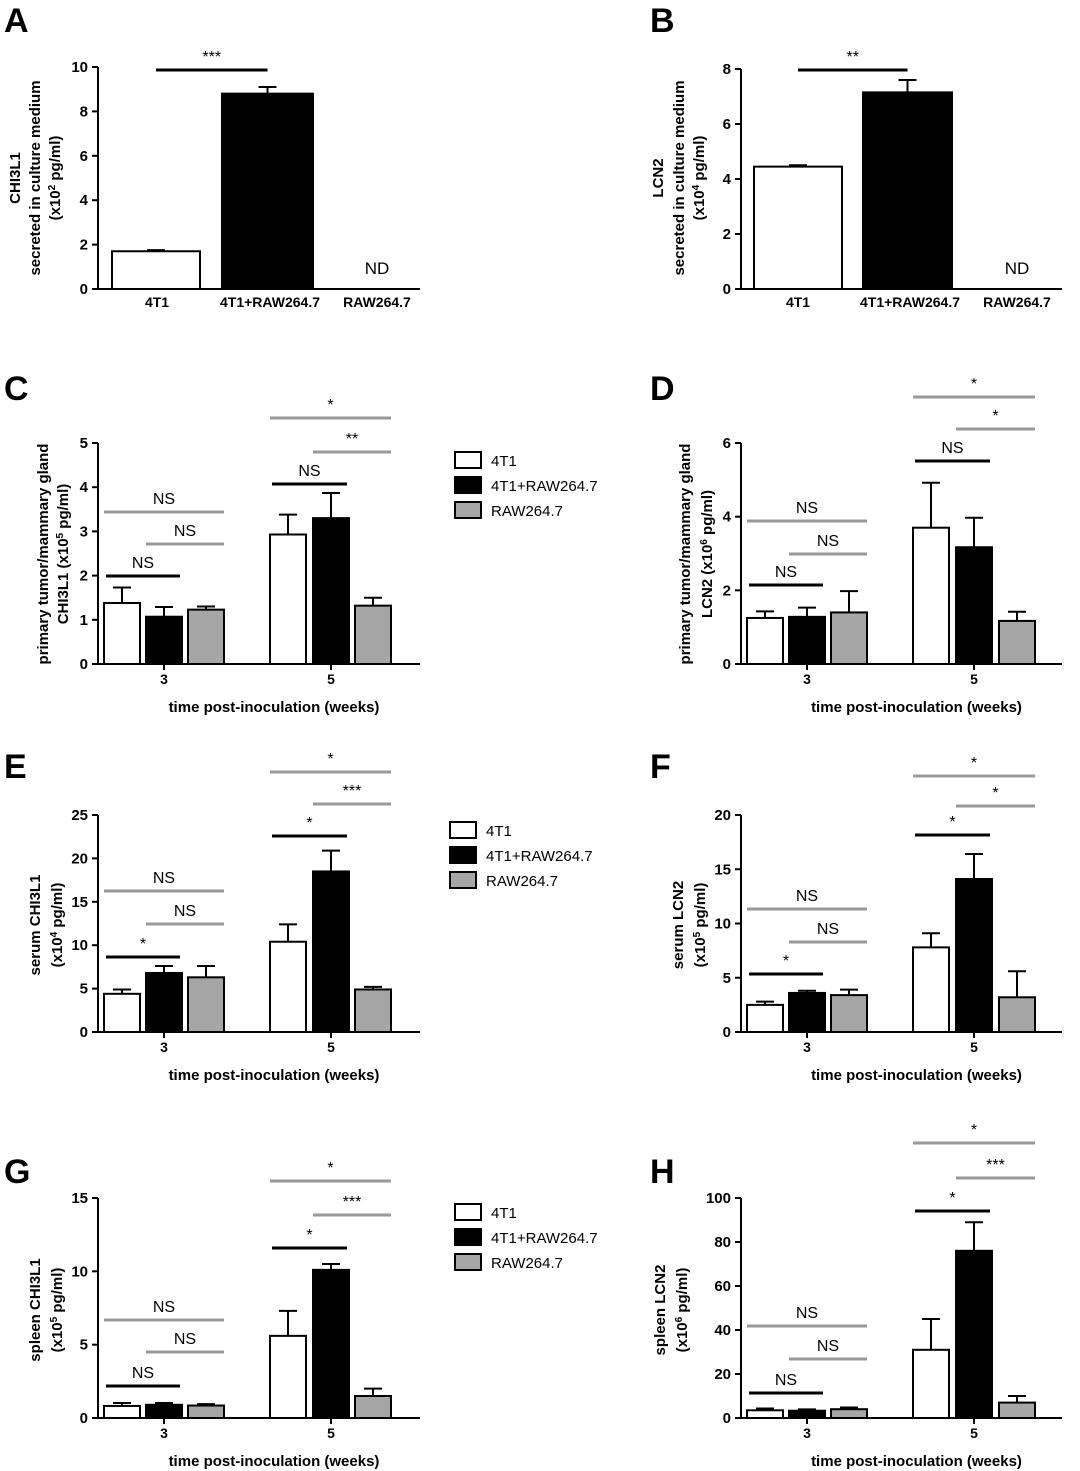 The image size is (1080, 1471). Describe the element at coordinates (722, 1286) in the screenshot. I see `y-tick-label: 60` at that location.